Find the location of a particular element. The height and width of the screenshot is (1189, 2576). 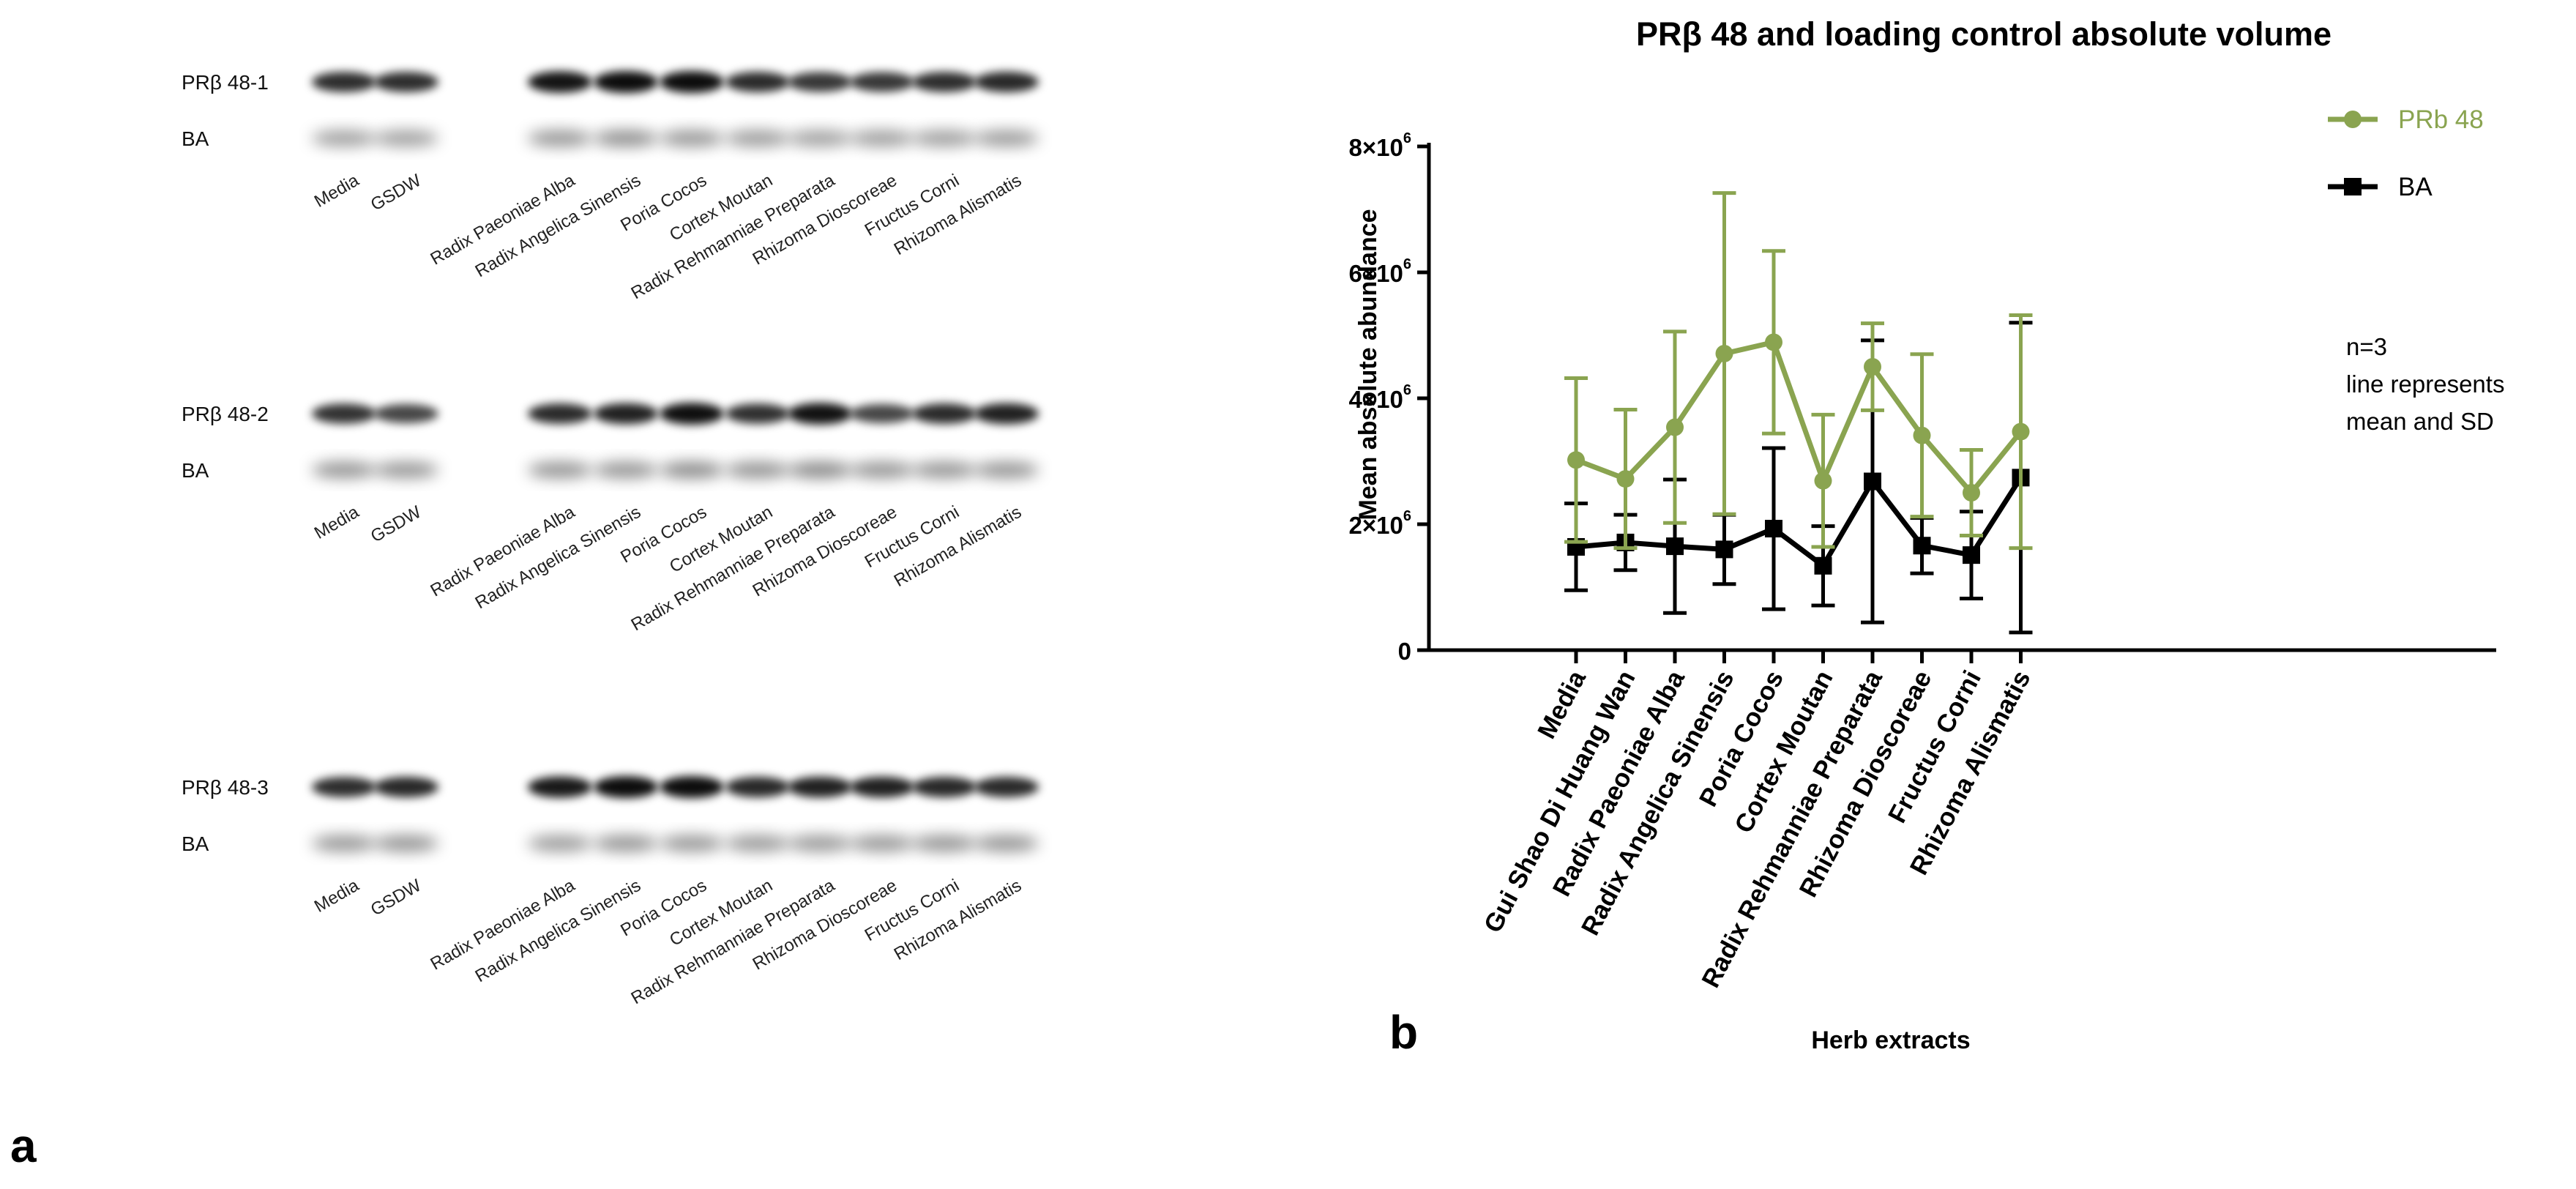

annotation-line: line represents is located at coordinates (2425, 384).